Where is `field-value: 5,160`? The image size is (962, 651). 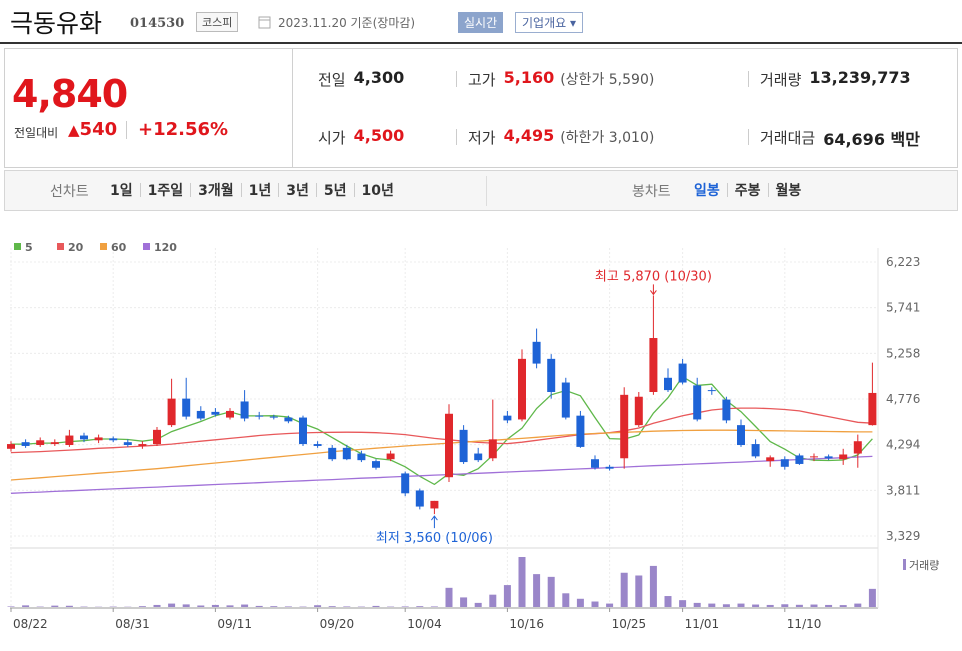
field-value: 5,160 is located at coordinates (529, 77).